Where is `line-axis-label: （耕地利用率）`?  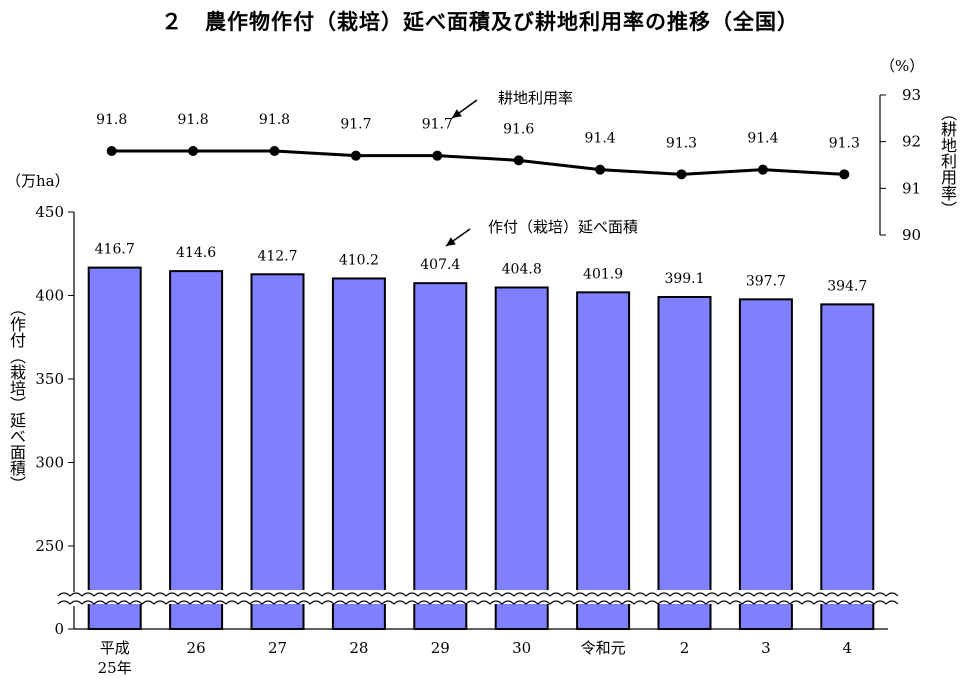
line-axis-label: （耕地利用率） is located at coordinates (947, 161).